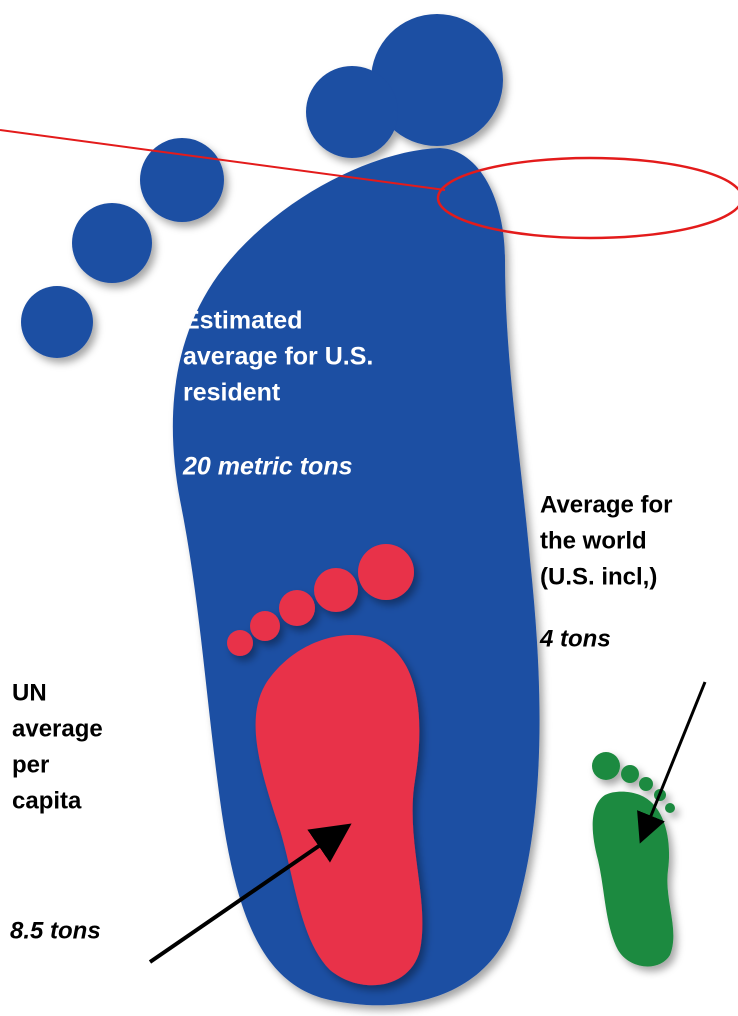  What do you see at coordinates (232, 393) in the screenshot?
I see `label: resident` at bounding box center [232, 393].